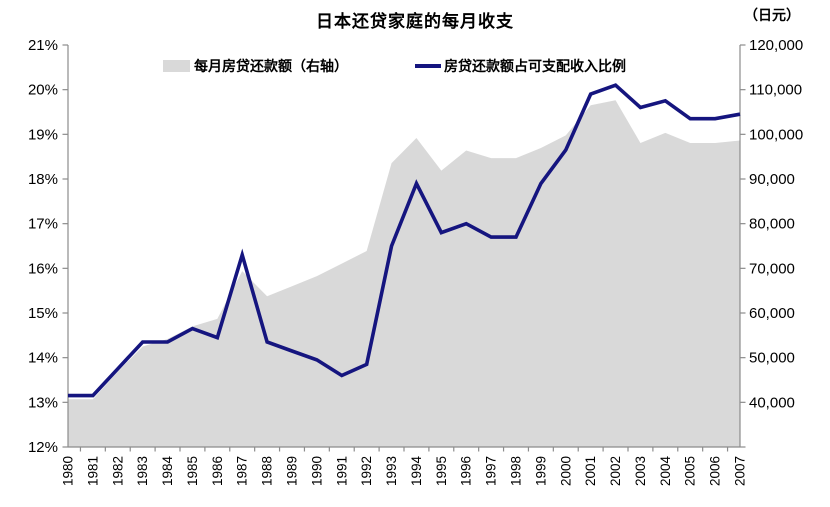 The image size is (830, 507). I want to click on legend-item-line: 房贷还款额占可支配收入比例, so click(520, 66).